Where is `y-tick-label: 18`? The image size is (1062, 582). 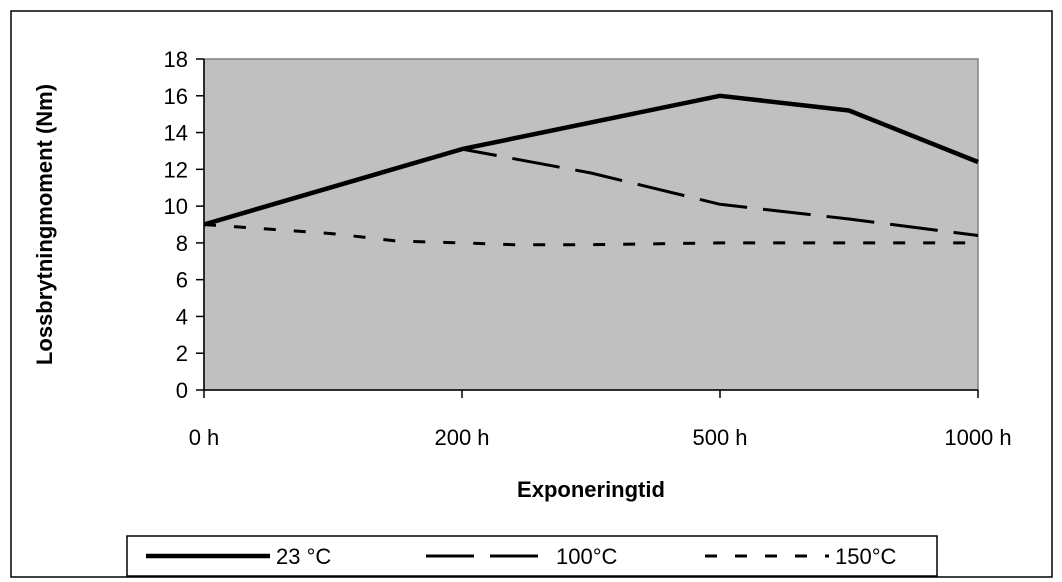
y-tick-label: 18 is located at coordinates (176, 59).